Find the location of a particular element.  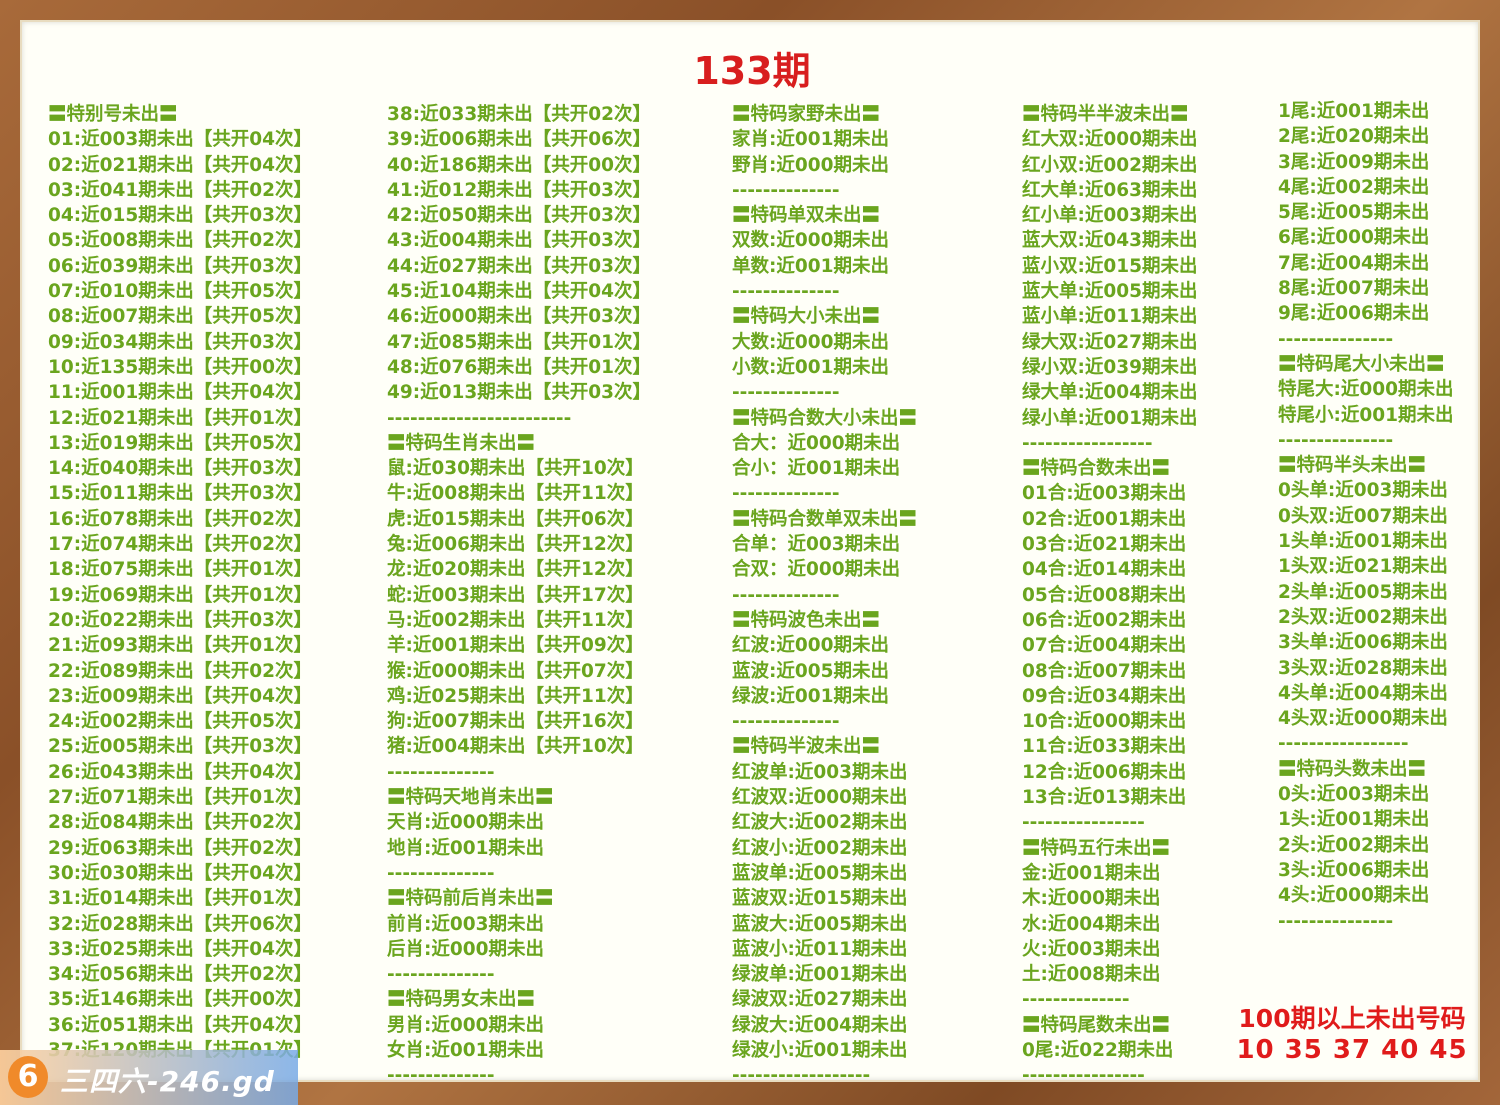

stats-line: ------------------------ is located at coordinates (479, 418).